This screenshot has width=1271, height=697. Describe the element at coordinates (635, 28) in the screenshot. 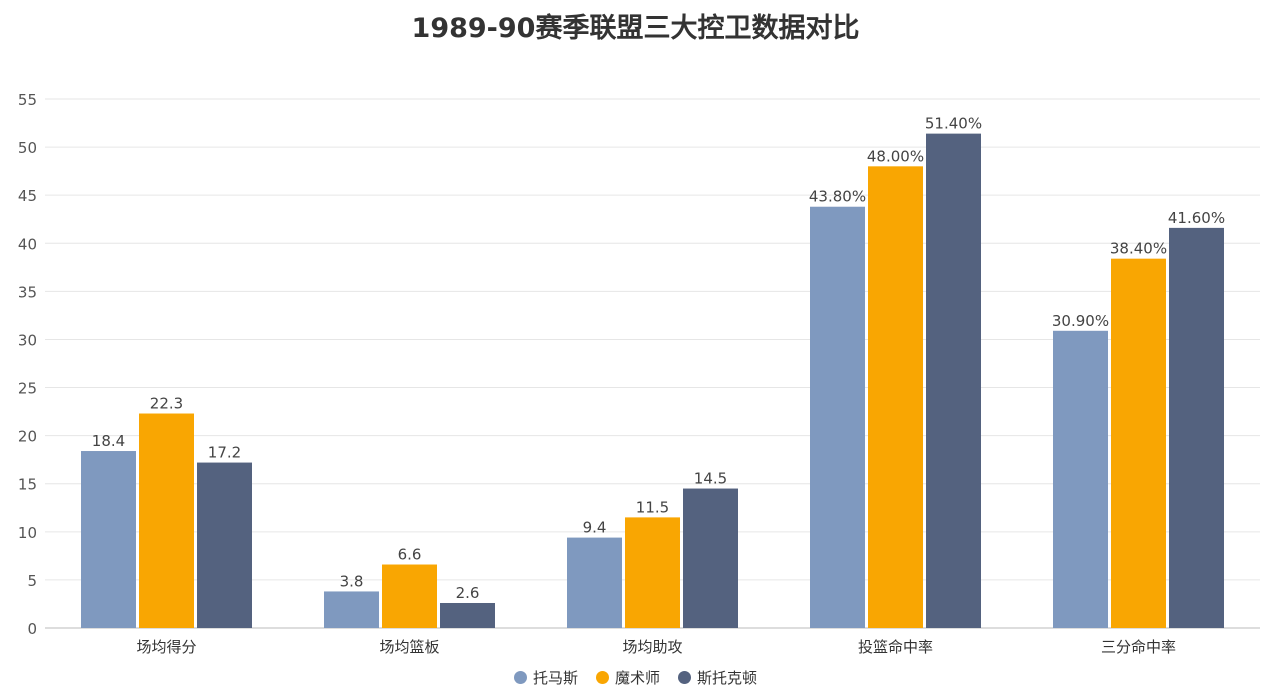

I see `chart-title: 1989-90赛季联盟三大控卫数据对比` at that location.